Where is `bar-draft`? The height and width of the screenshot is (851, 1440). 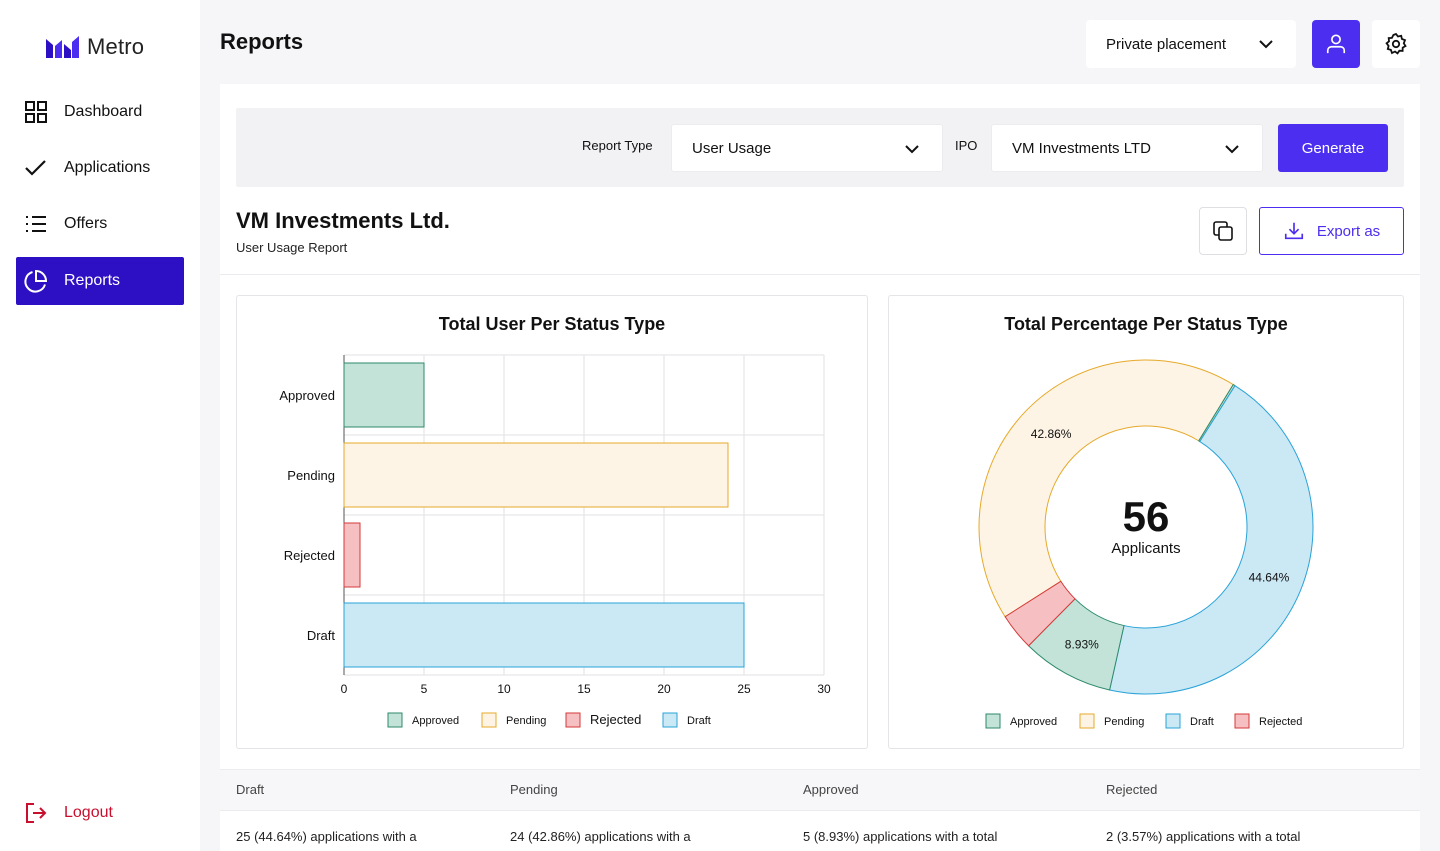
bar-draft is located at coordinates (544, 635).